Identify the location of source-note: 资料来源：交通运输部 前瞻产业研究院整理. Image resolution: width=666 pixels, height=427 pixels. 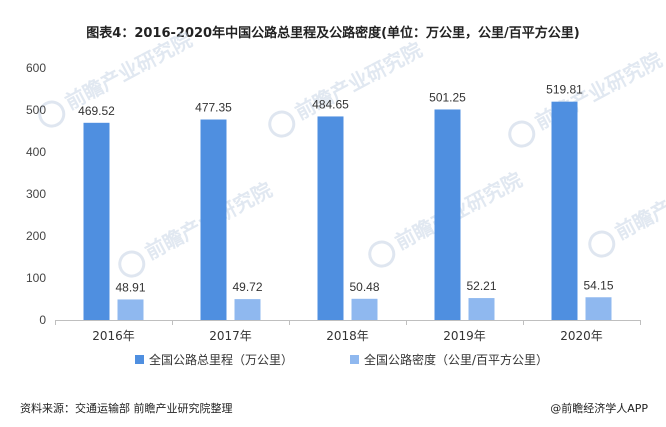
(126, 408).